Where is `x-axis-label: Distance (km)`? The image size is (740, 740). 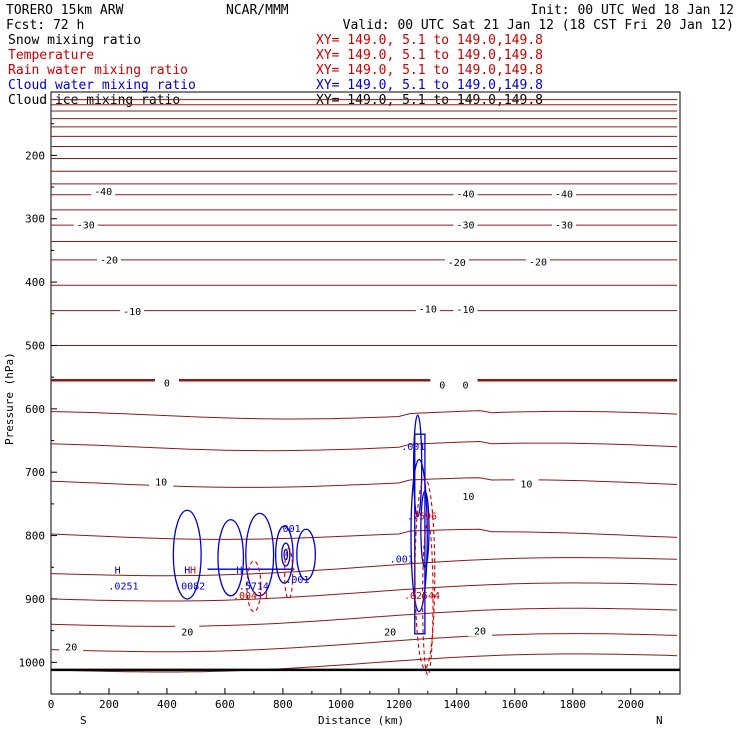 x-axis-label: Distance (km) is located at coordinates (361, 720).